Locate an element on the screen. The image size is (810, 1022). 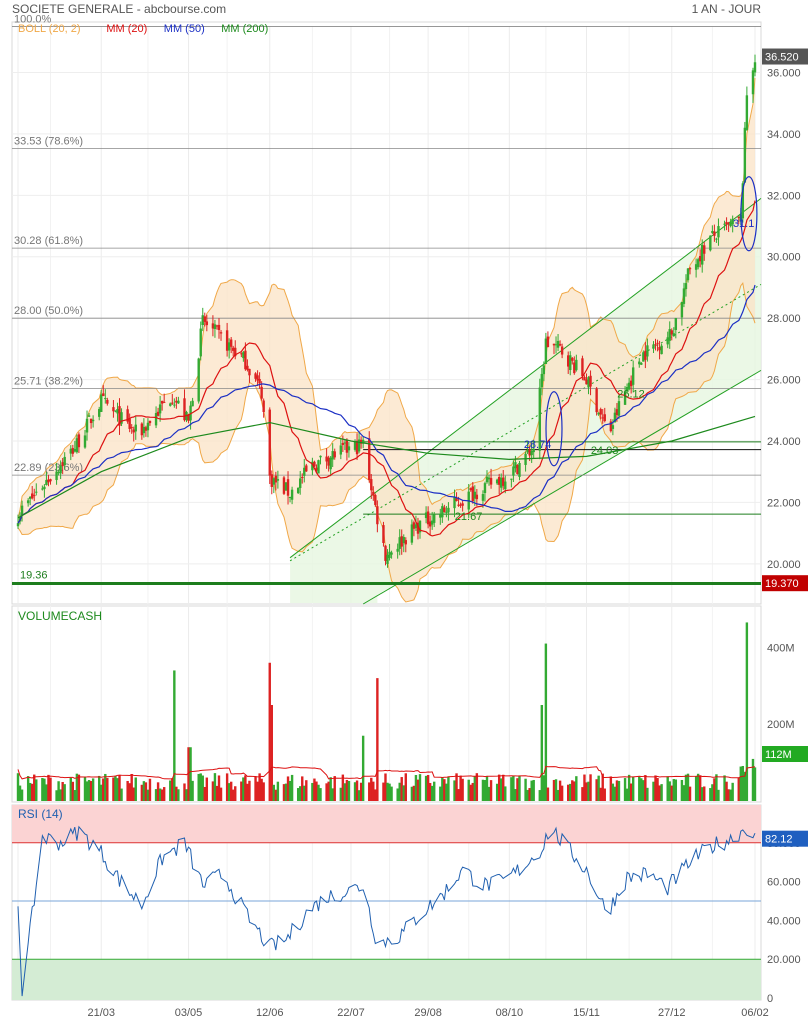
mm200-line is located at coordinates (386, 467).